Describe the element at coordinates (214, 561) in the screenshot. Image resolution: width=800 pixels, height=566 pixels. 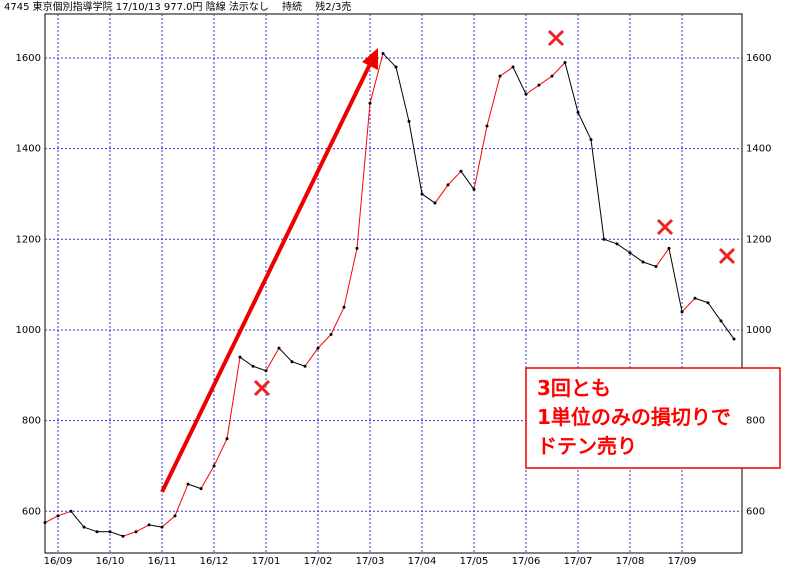
I see `x-tick-label: 16/12` at that location.